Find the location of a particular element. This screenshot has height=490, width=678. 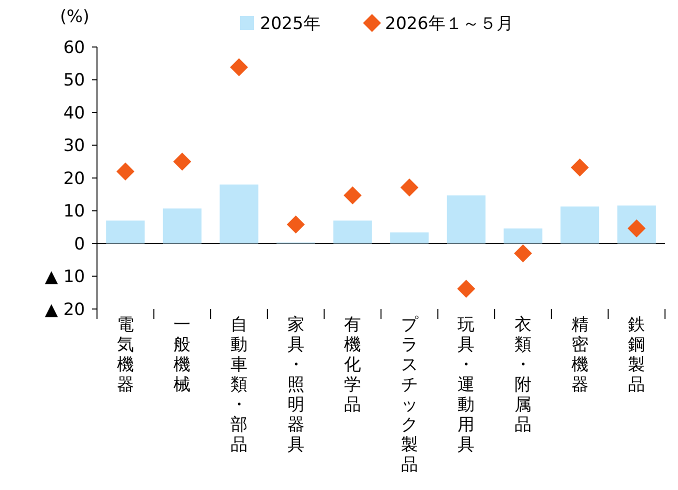

y-tick-label: 40 is located at coordinates (74, 113).